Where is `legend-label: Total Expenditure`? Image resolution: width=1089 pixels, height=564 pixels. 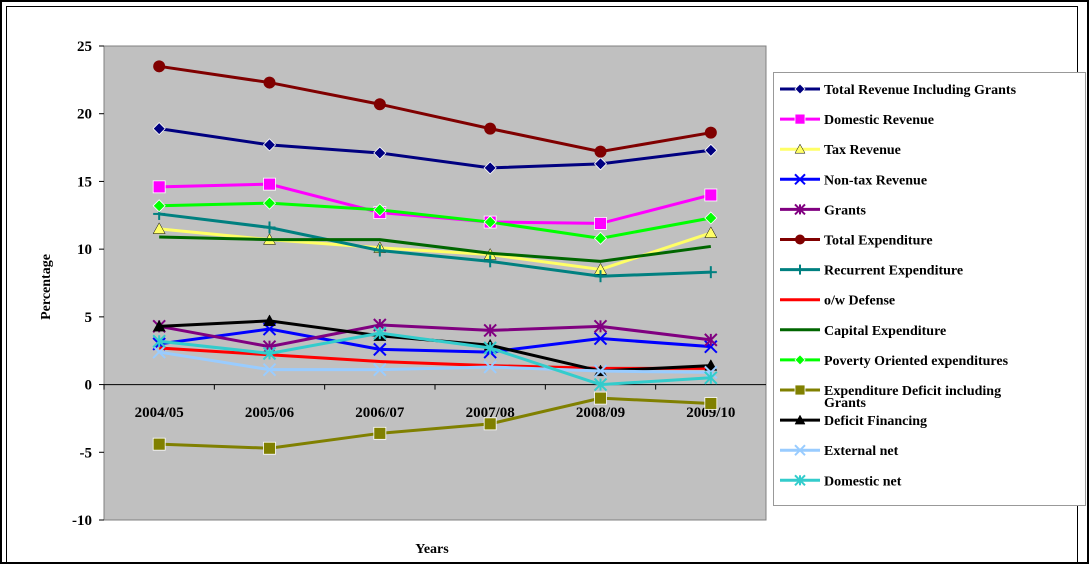
legend-label: Total Expenditure is located at coordinates (878, 241).